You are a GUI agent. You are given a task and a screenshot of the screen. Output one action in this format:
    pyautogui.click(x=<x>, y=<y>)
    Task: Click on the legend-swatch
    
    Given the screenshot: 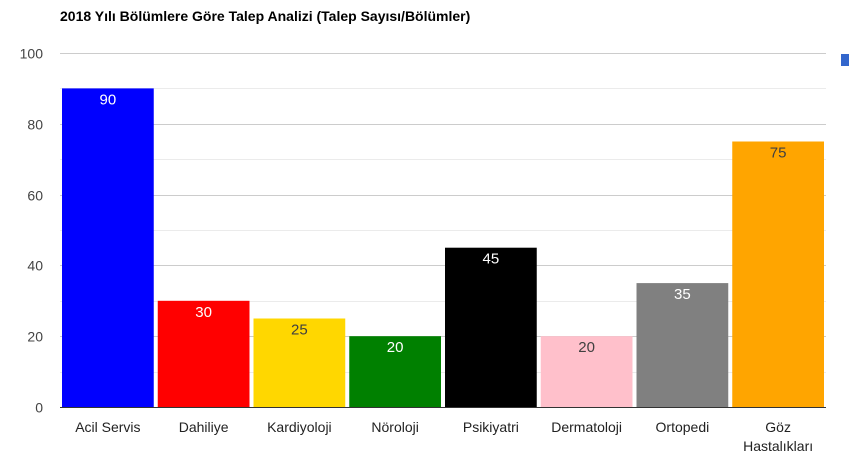 What is the action you would take?
    pyautogui.click(x=845, y=60)
    